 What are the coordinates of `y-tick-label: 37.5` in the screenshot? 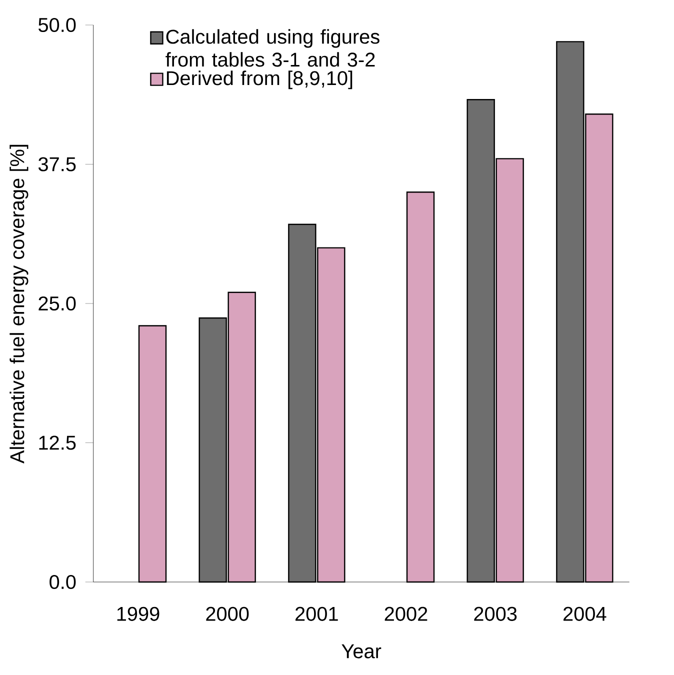 It's located at (57, 164).